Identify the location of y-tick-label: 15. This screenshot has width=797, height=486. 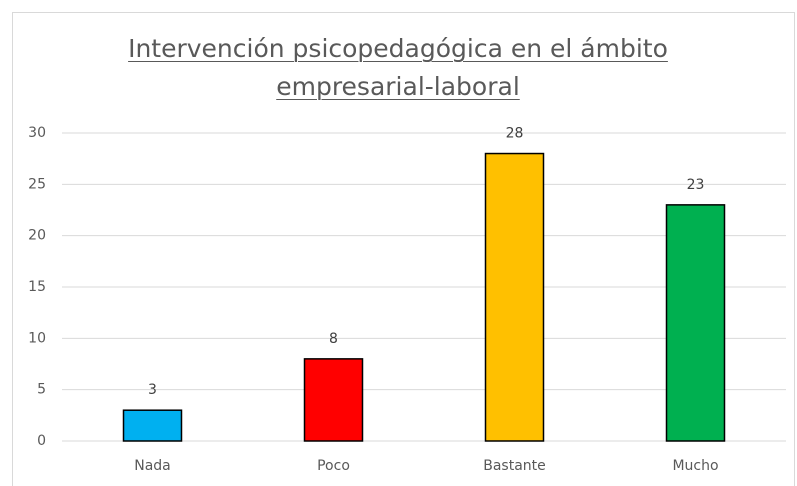
(37, 287).